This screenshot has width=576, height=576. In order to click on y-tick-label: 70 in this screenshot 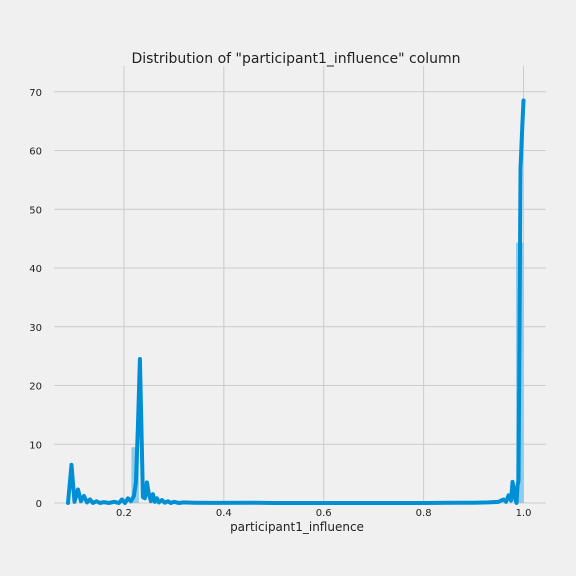, I will do `click(35, 93)`.